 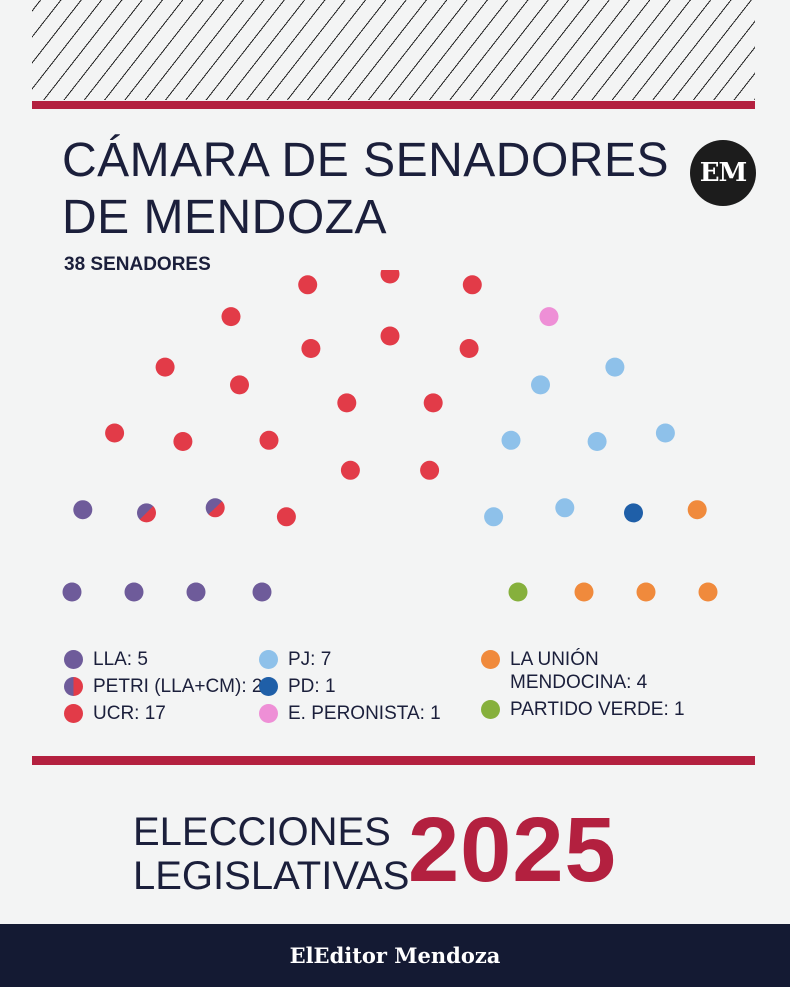 I want to click on legend-label: PD: 1, so click(x=312, y=686).